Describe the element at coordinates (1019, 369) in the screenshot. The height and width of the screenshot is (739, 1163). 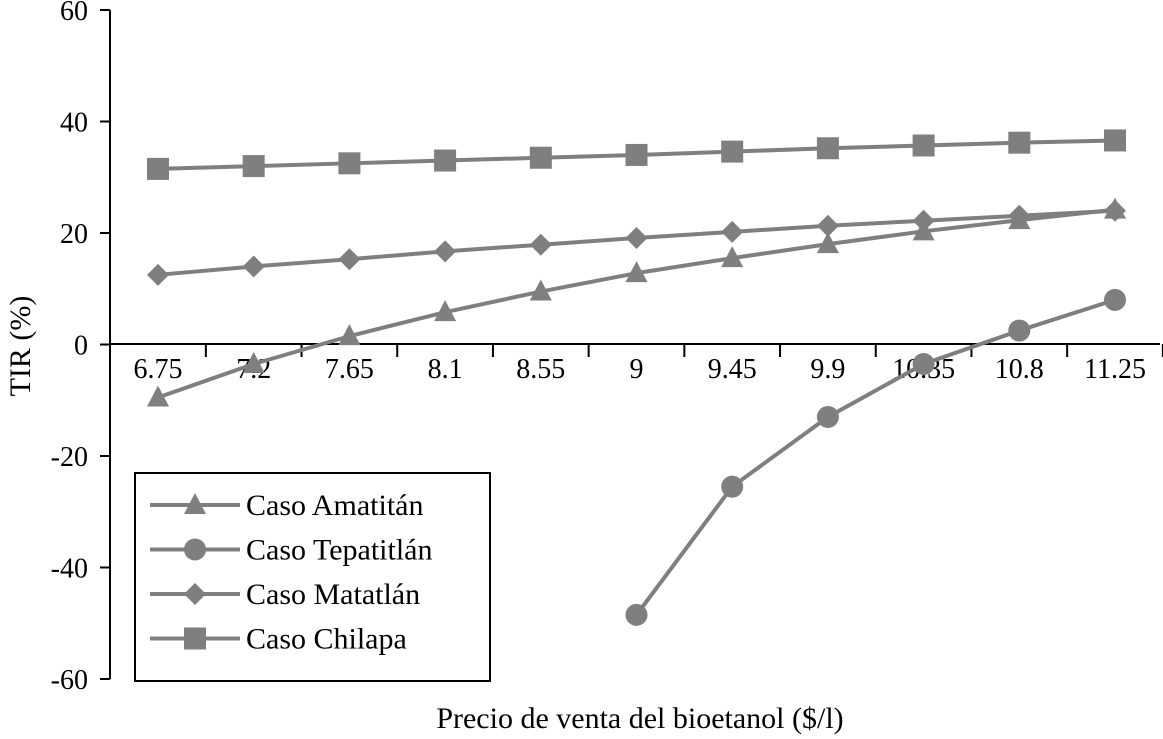
I see `x-tick-label: 10.8` at that location.